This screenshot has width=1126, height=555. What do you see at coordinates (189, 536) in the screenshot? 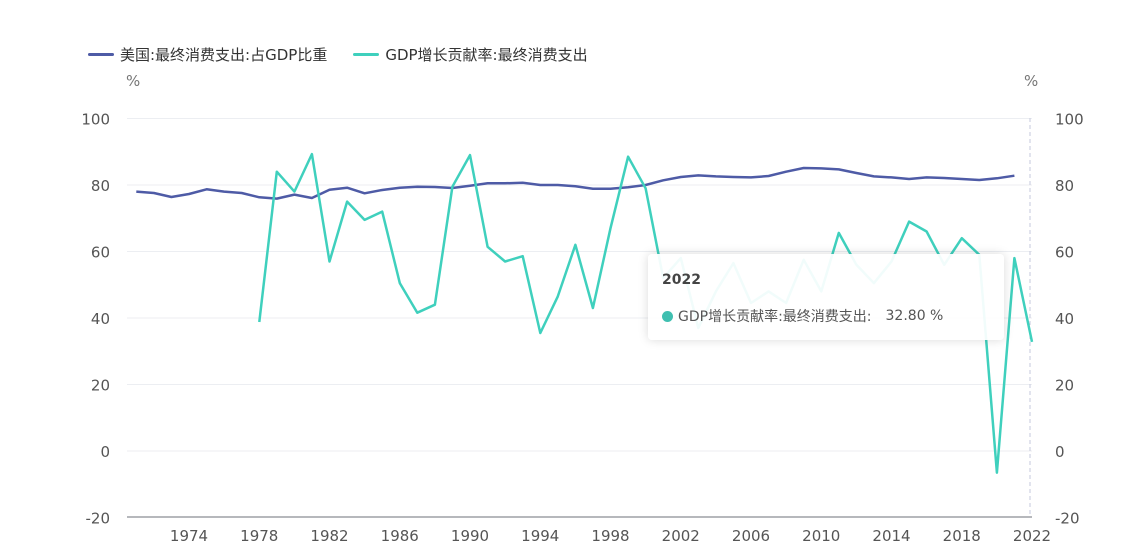
I see `x-tick-label: 1974` at bounding box center [189, 536].